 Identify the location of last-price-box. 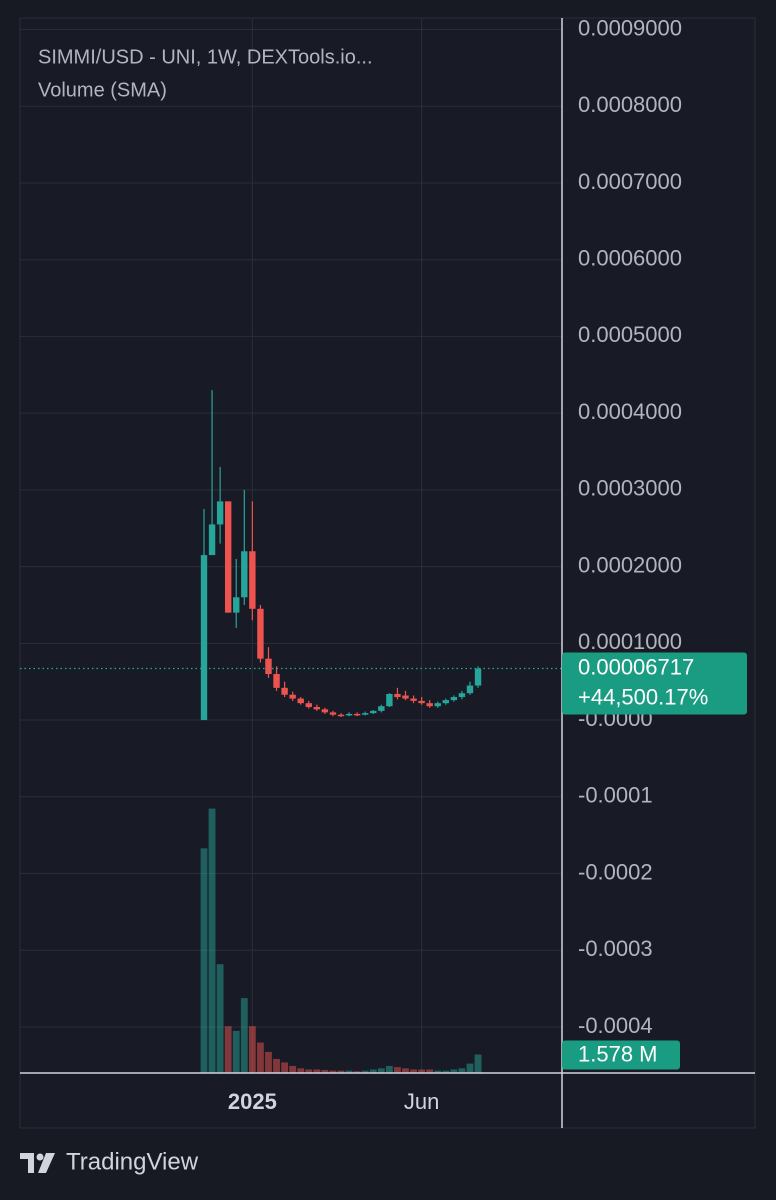
(654, 683).